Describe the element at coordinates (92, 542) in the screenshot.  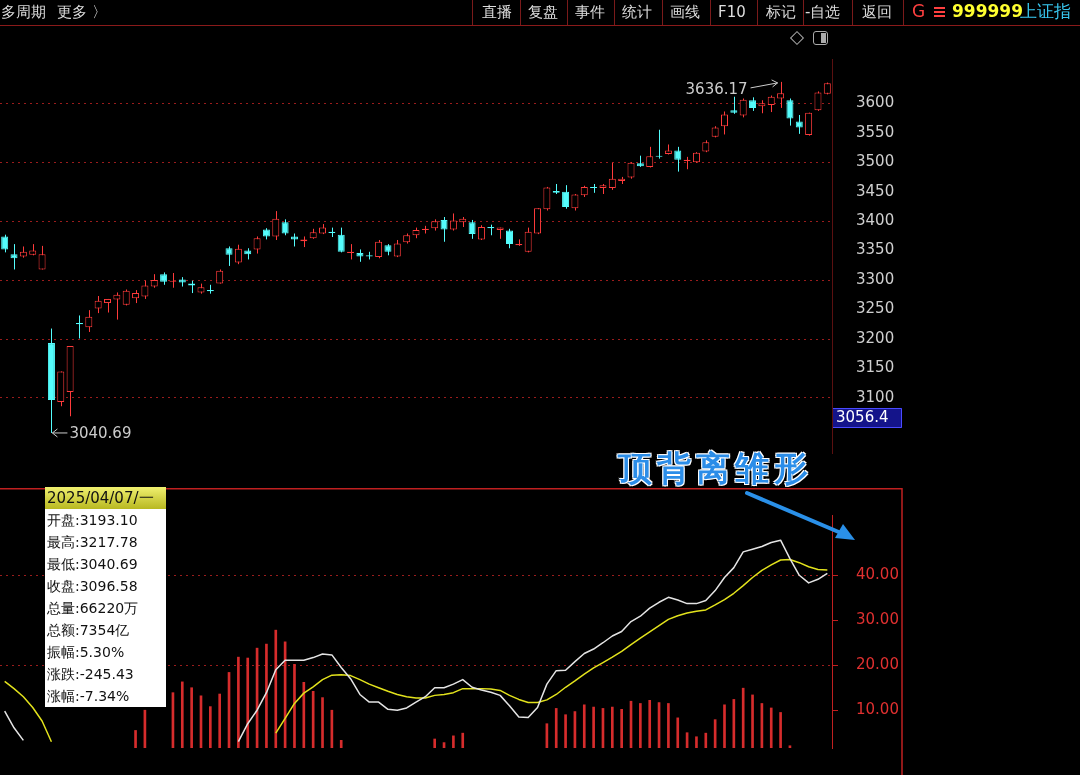
I see `annotation: 最高:3217.78` at that location.